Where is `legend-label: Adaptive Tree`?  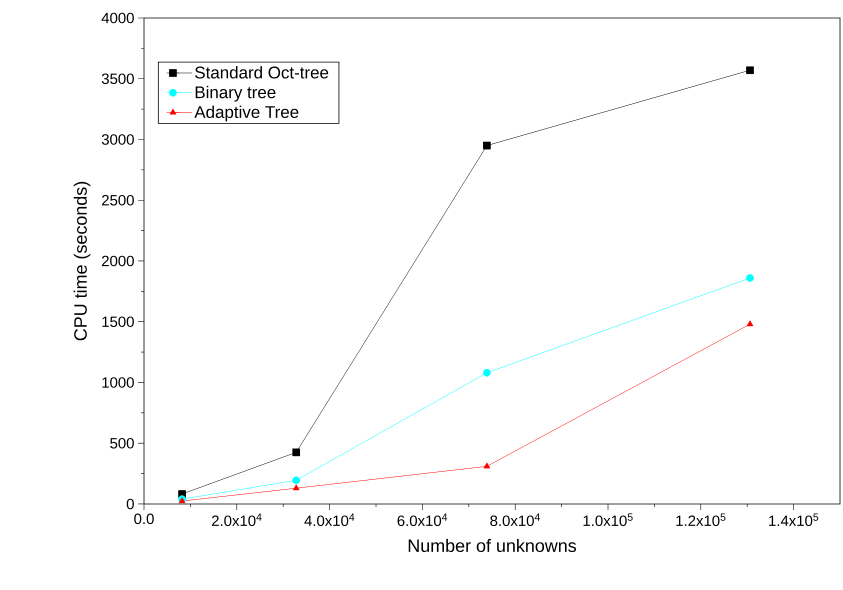 legend-label: Adaptive Tree is located at coordinates (246, 114).